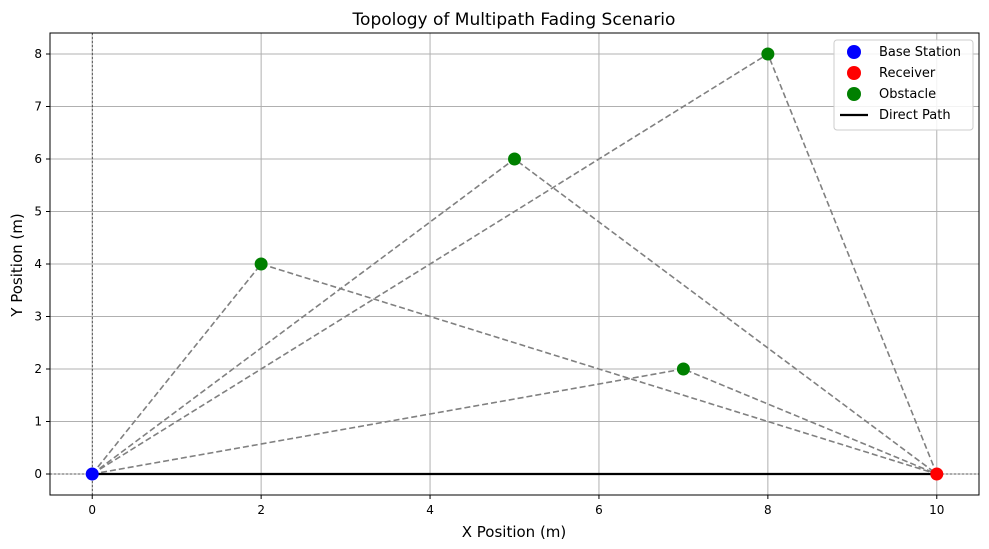 This screenshot has height=549, width=989. What do you see at coordinates (38, 159) in the screenshot?
I see `y-tick-label: 6` at bounding box center [38, 159].